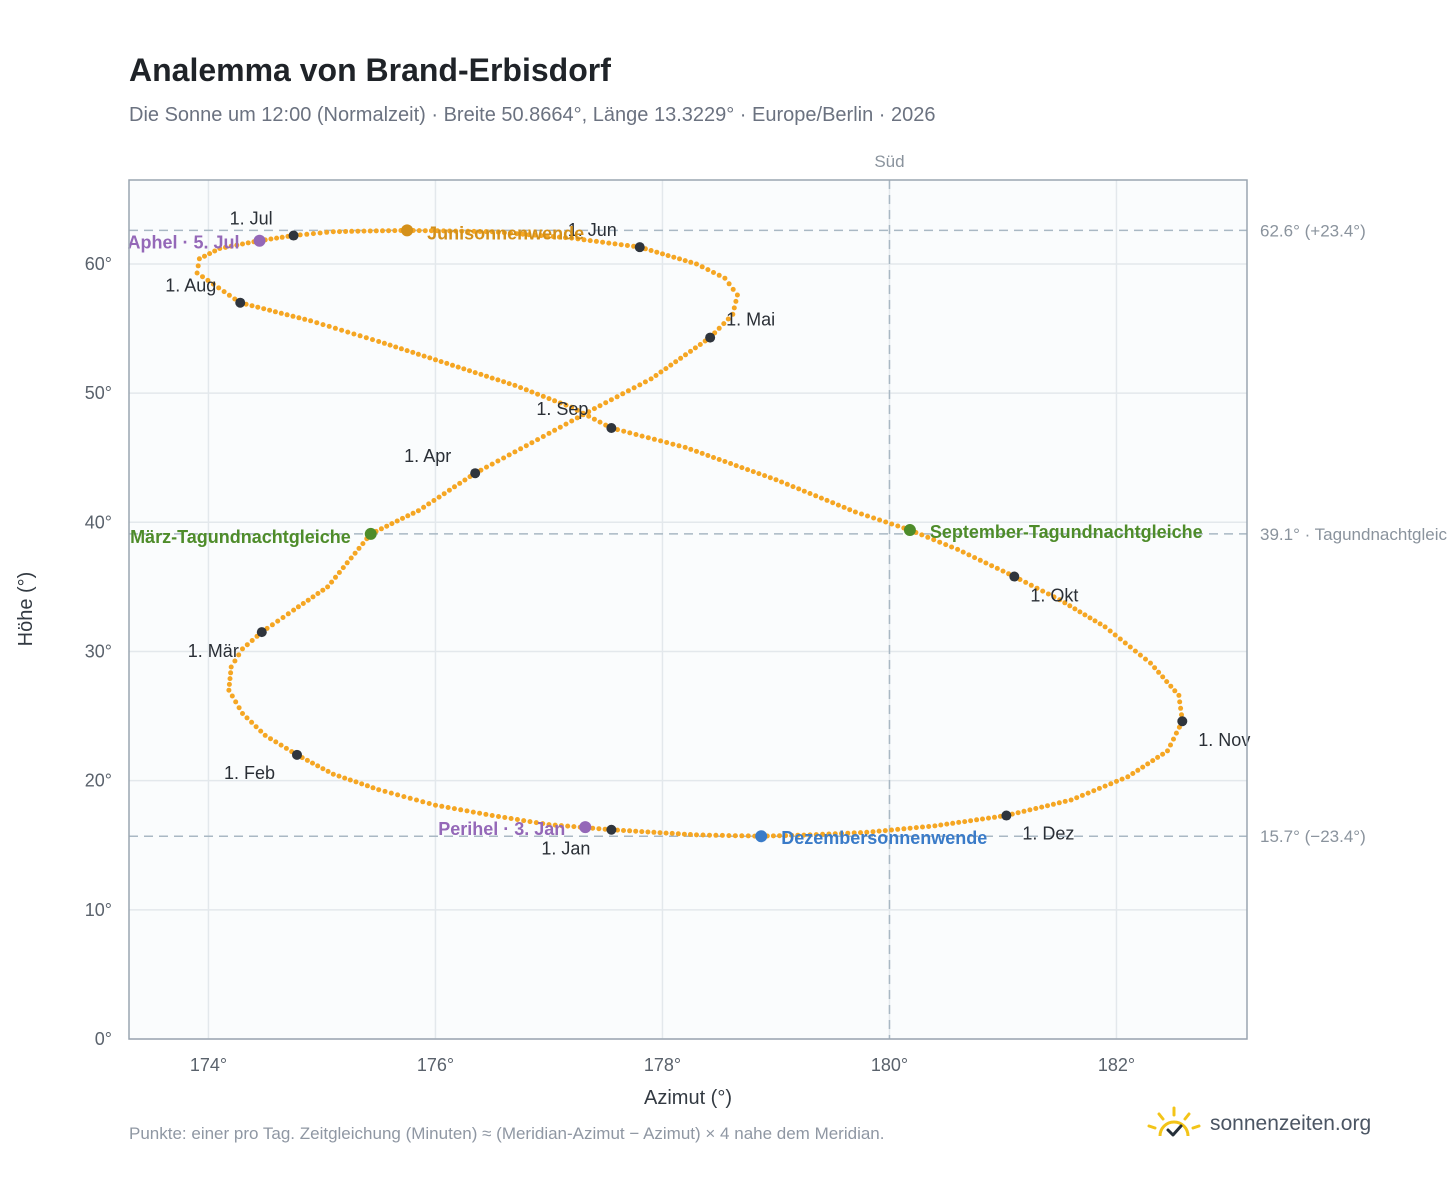 This screenshot has width=1448, height=1188. Describe the element at coordinates (1258, 1124) in the screenshot. I see `brand-logo: sonnenzeiten.org` at that location.